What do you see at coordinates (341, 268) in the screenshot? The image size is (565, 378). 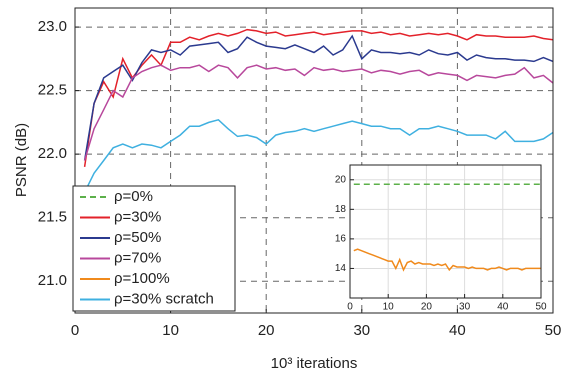 I see `y-tick-label: 14` at bounding box center [341, 268].